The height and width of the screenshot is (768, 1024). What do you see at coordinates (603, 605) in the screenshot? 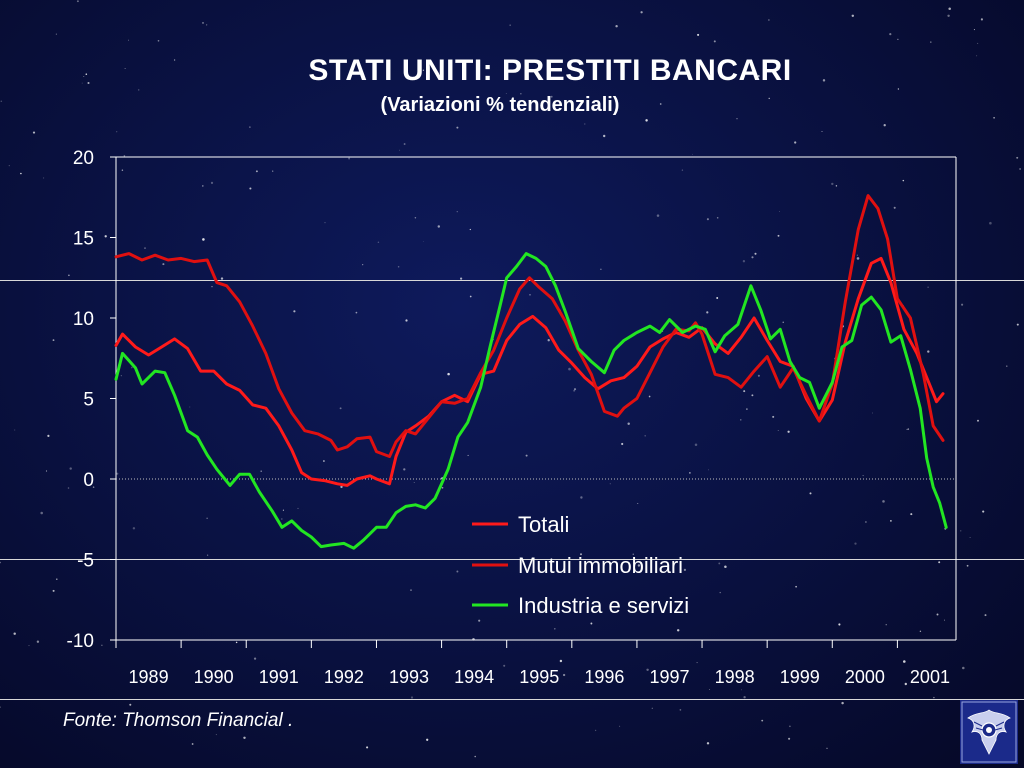
I see `legend-label: Industria e servizi` at bounding box center [603, 605].